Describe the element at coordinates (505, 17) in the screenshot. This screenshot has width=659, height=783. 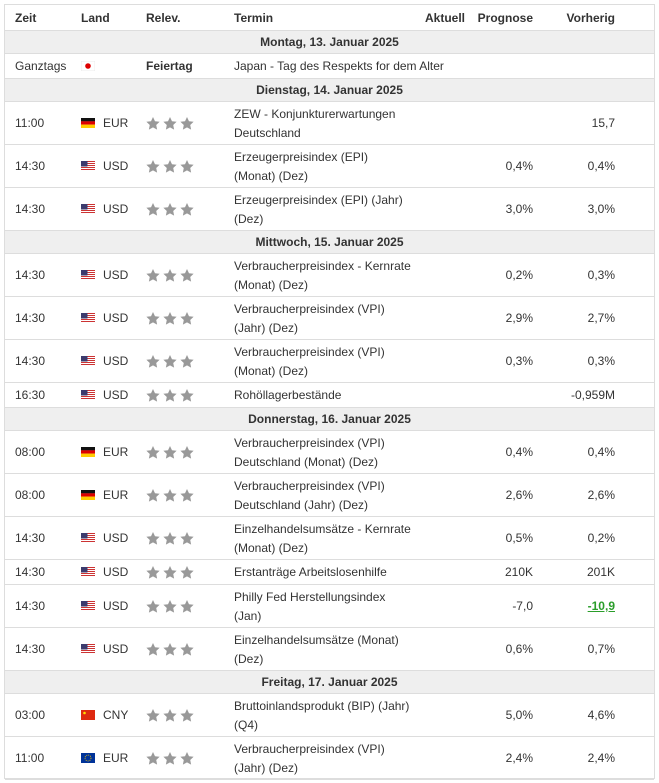
I see `column-header-text: Prognose` at that location.